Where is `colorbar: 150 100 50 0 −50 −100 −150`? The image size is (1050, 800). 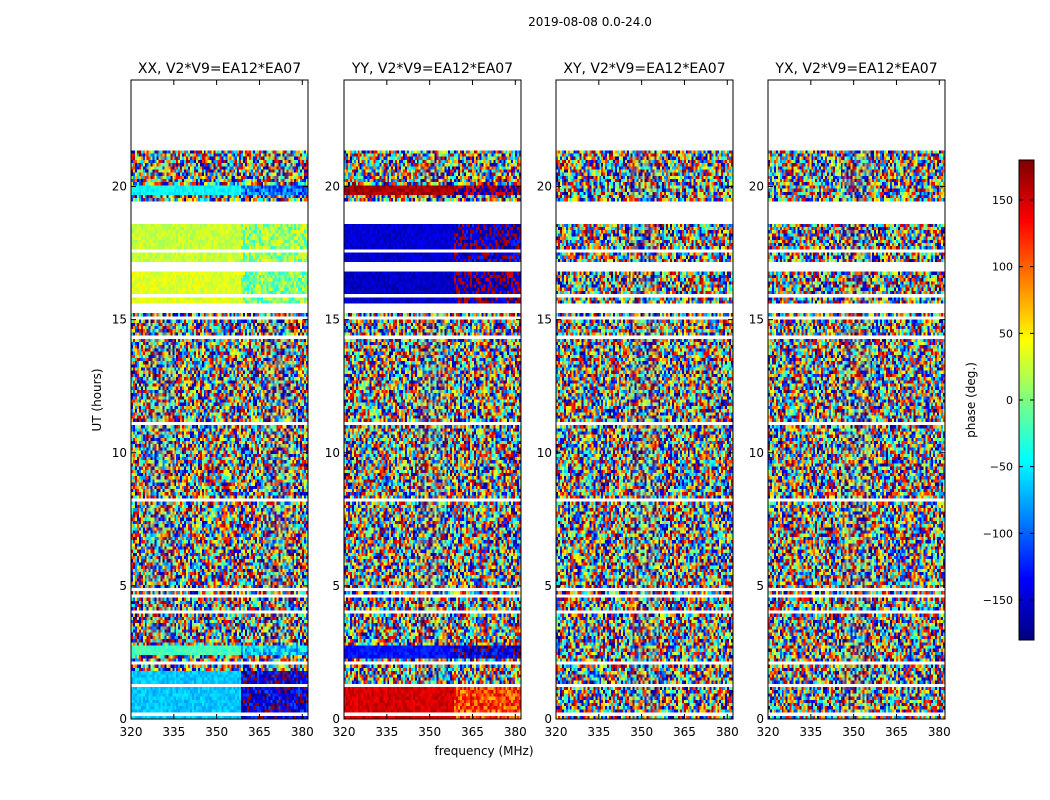 colorbar: 150 100 50 0 −50 −100 −150 is located at coordinates (1009, 400).